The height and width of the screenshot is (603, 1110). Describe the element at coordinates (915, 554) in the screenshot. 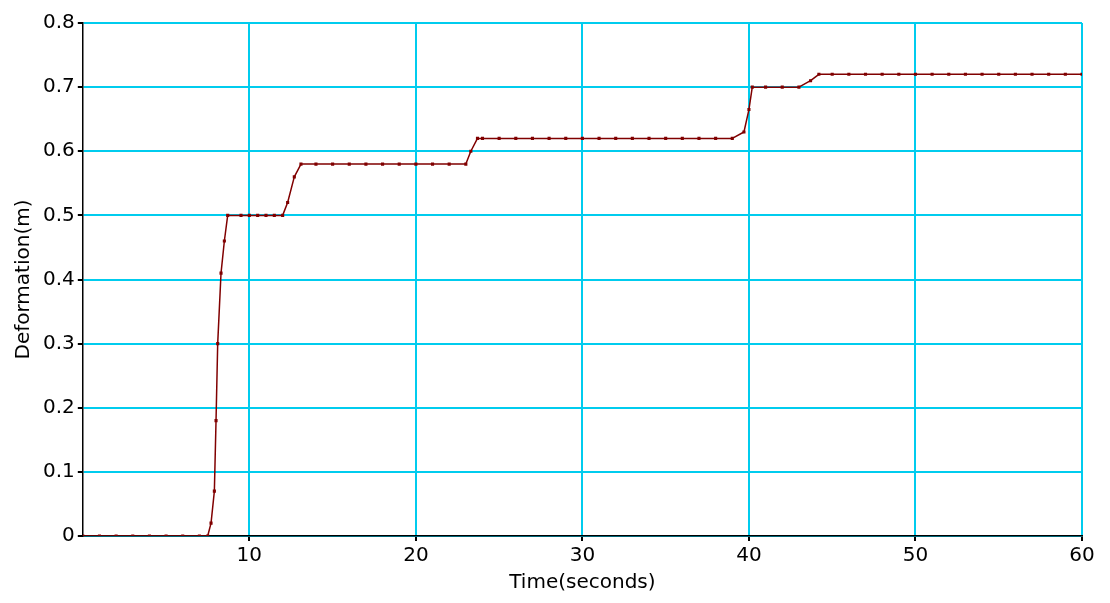

I see `x-tick-label: 50` at that location.